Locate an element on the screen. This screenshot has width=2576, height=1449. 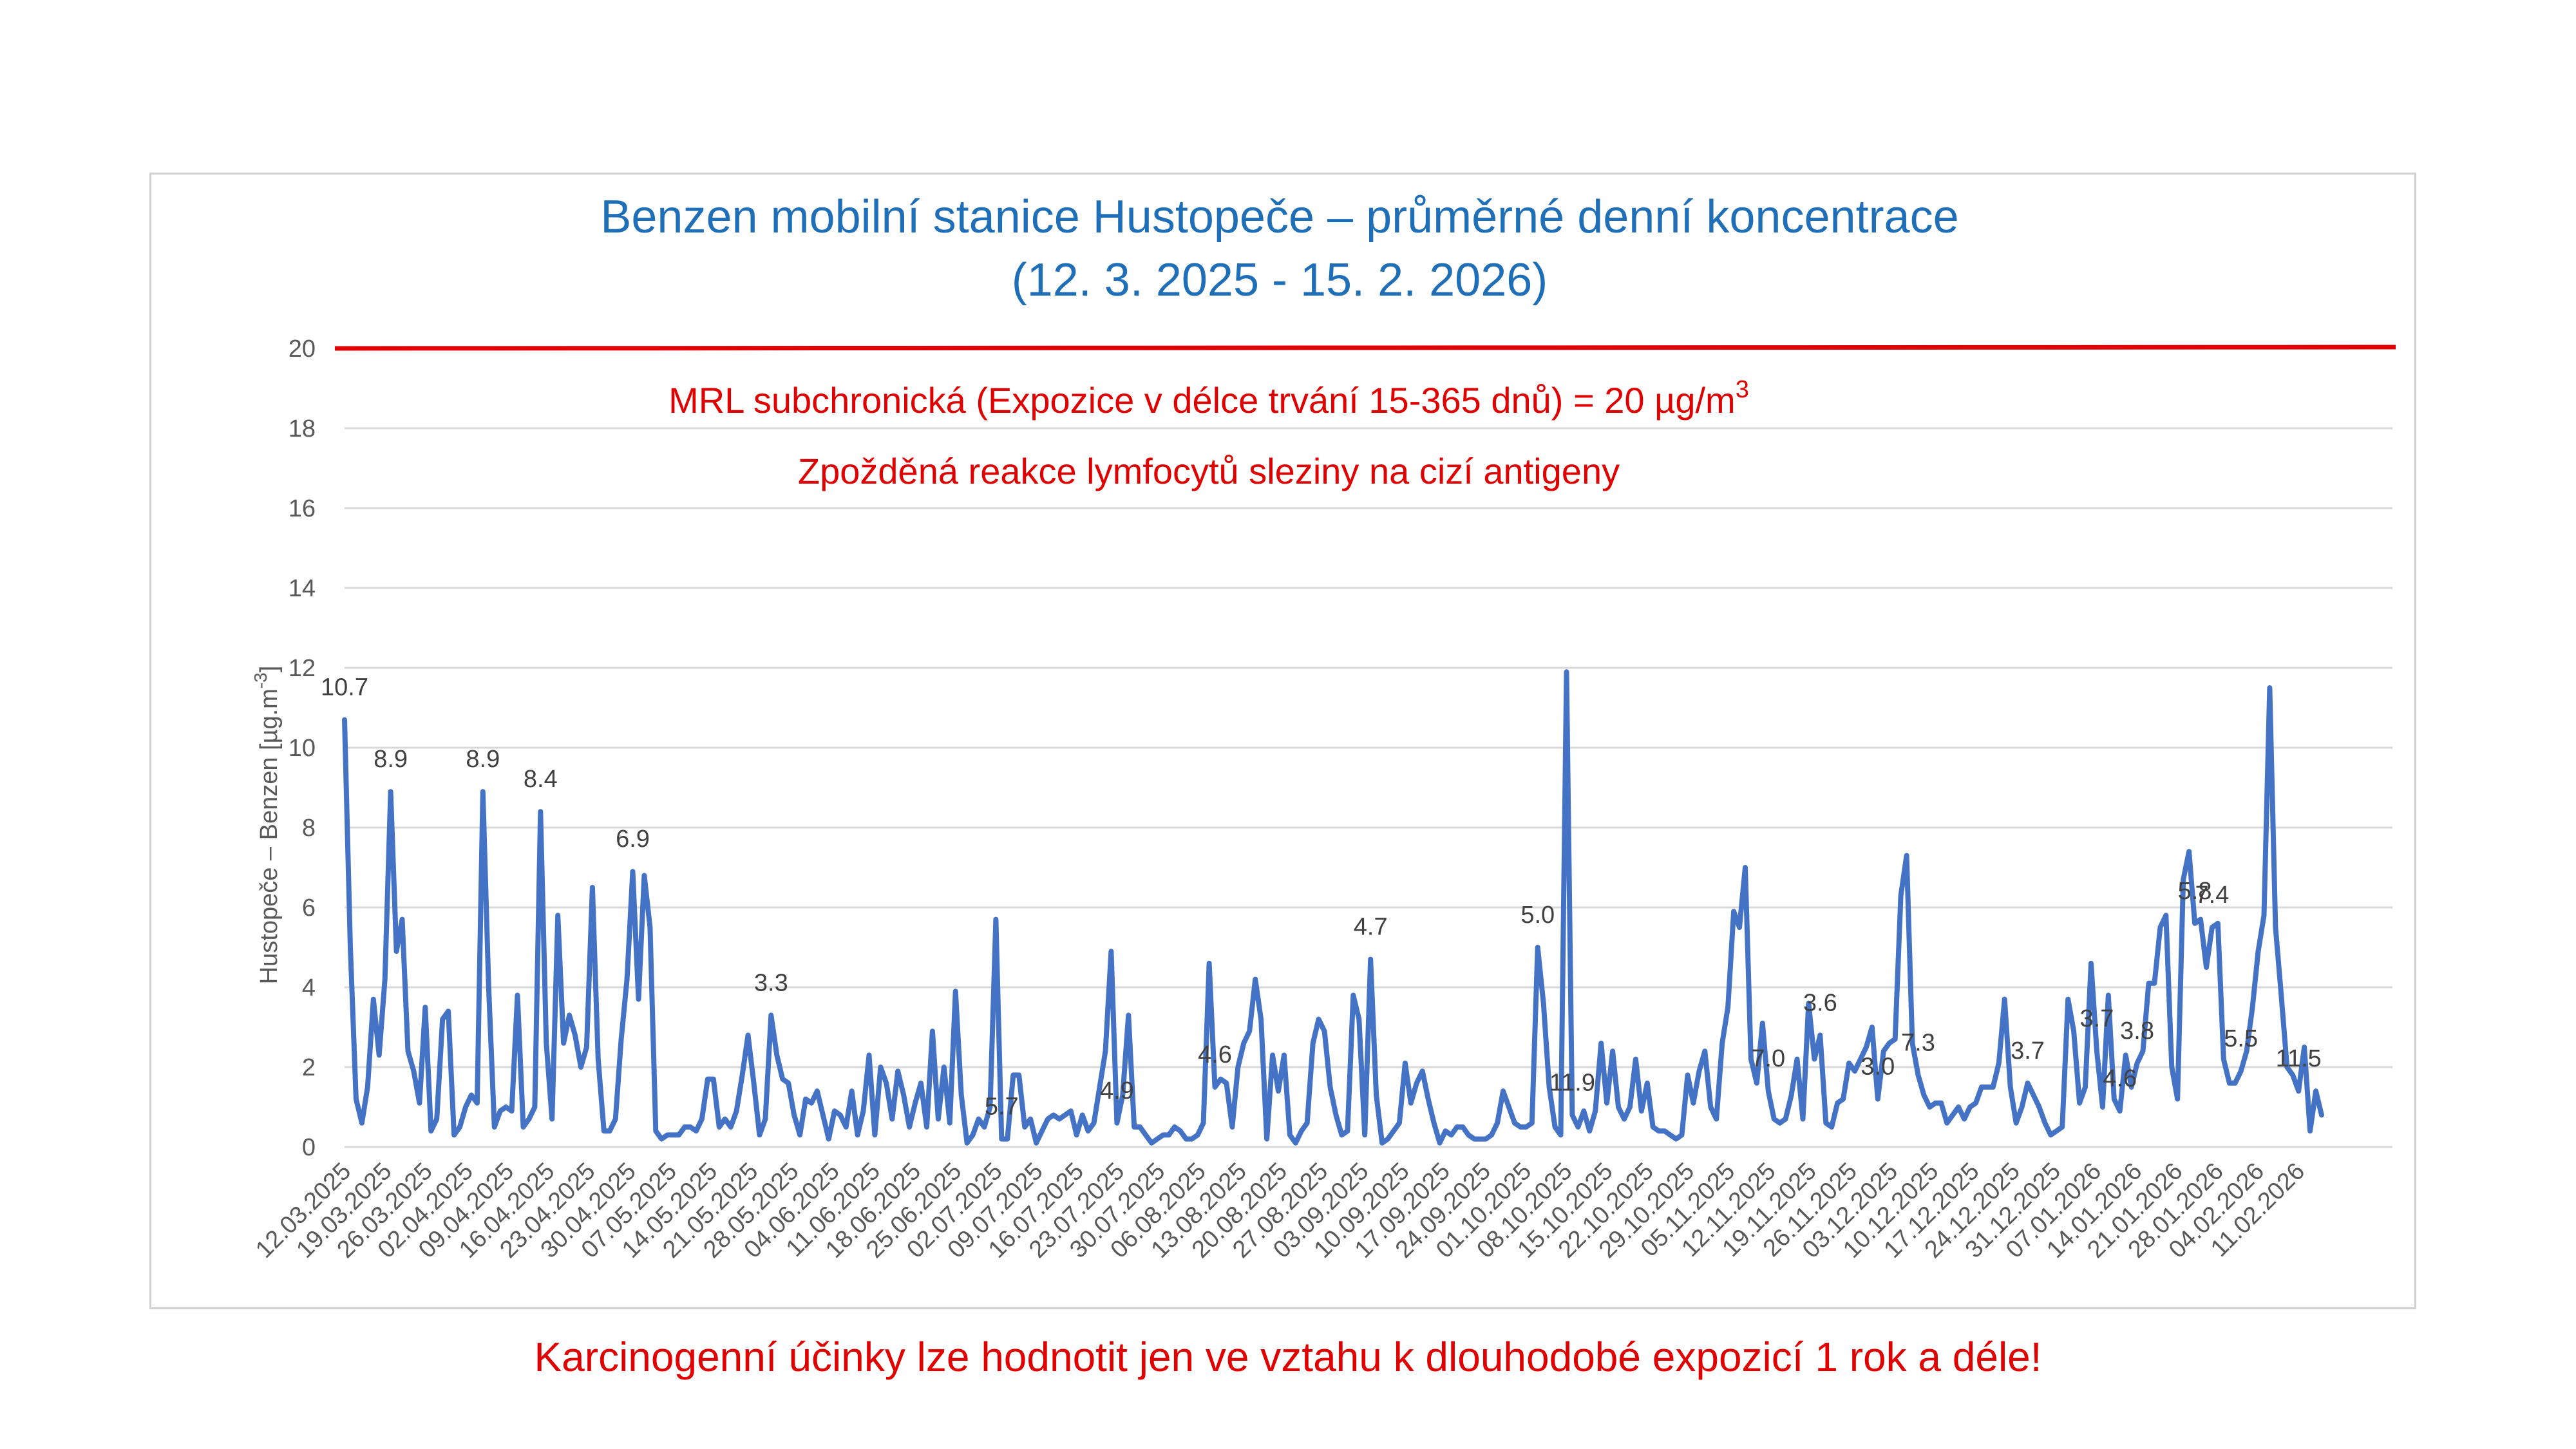
y-axis-label: Hustopeče – Benzen [µg.m-3] is located at coordinates (267, 825).